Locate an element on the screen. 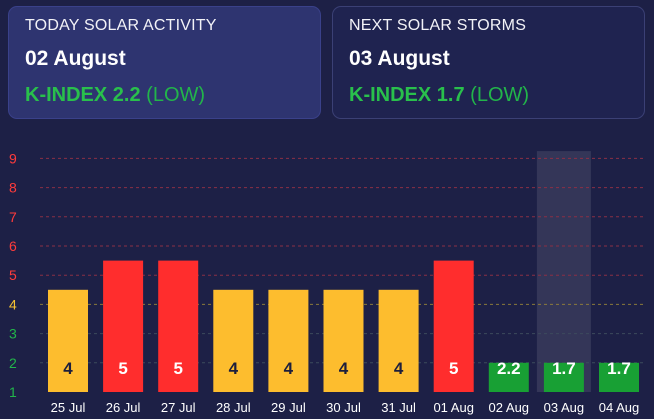 The height and width of the screenshot is (419, 654). y-tick-label: 3 is located at coordinates (13, 334).